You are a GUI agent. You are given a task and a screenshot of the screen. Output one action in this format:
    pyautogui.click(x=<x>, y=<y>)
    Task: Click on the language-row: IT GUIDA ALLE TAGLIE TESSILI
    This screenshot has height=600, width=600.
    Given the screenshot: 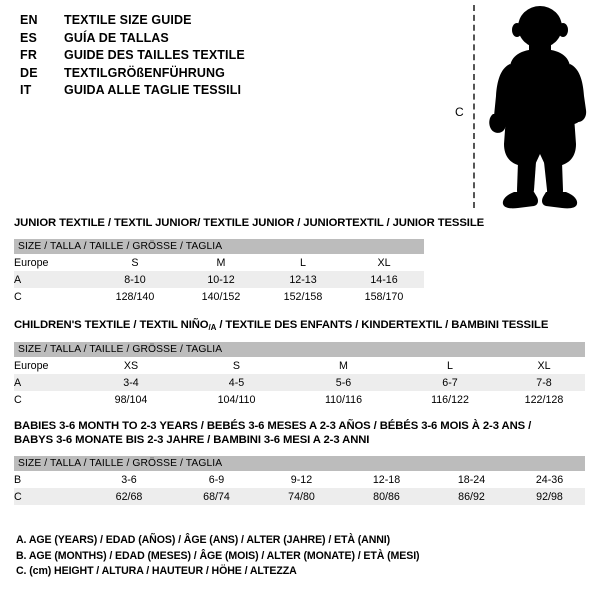 What is the action you would take?
    pyautogui.click(x=230, y=92)
    